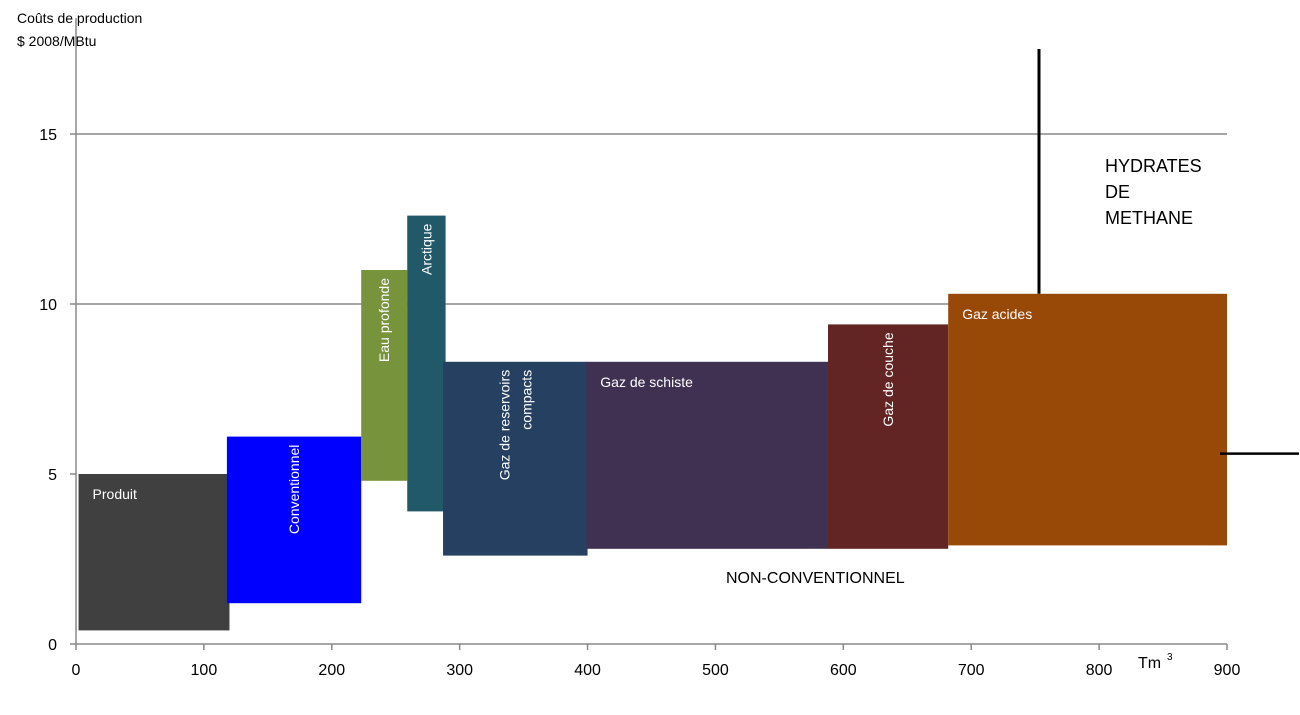 This screenshot has height=715, width=1300. Describe the element at coordinates (504, 425) in the screenshot. I see `block-label-4-line1: Gaz de reservoirs` at that location.